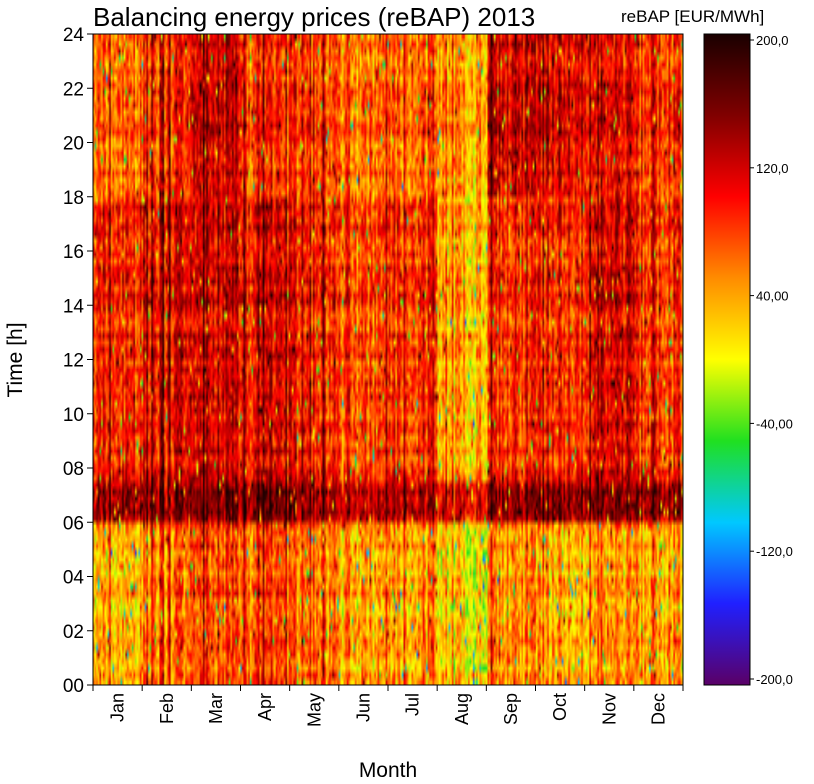 The image size is (814, 784). Describe the element at coordinates (73, 361) in the screenshot. I see `y-tick-label: 12` at that location.